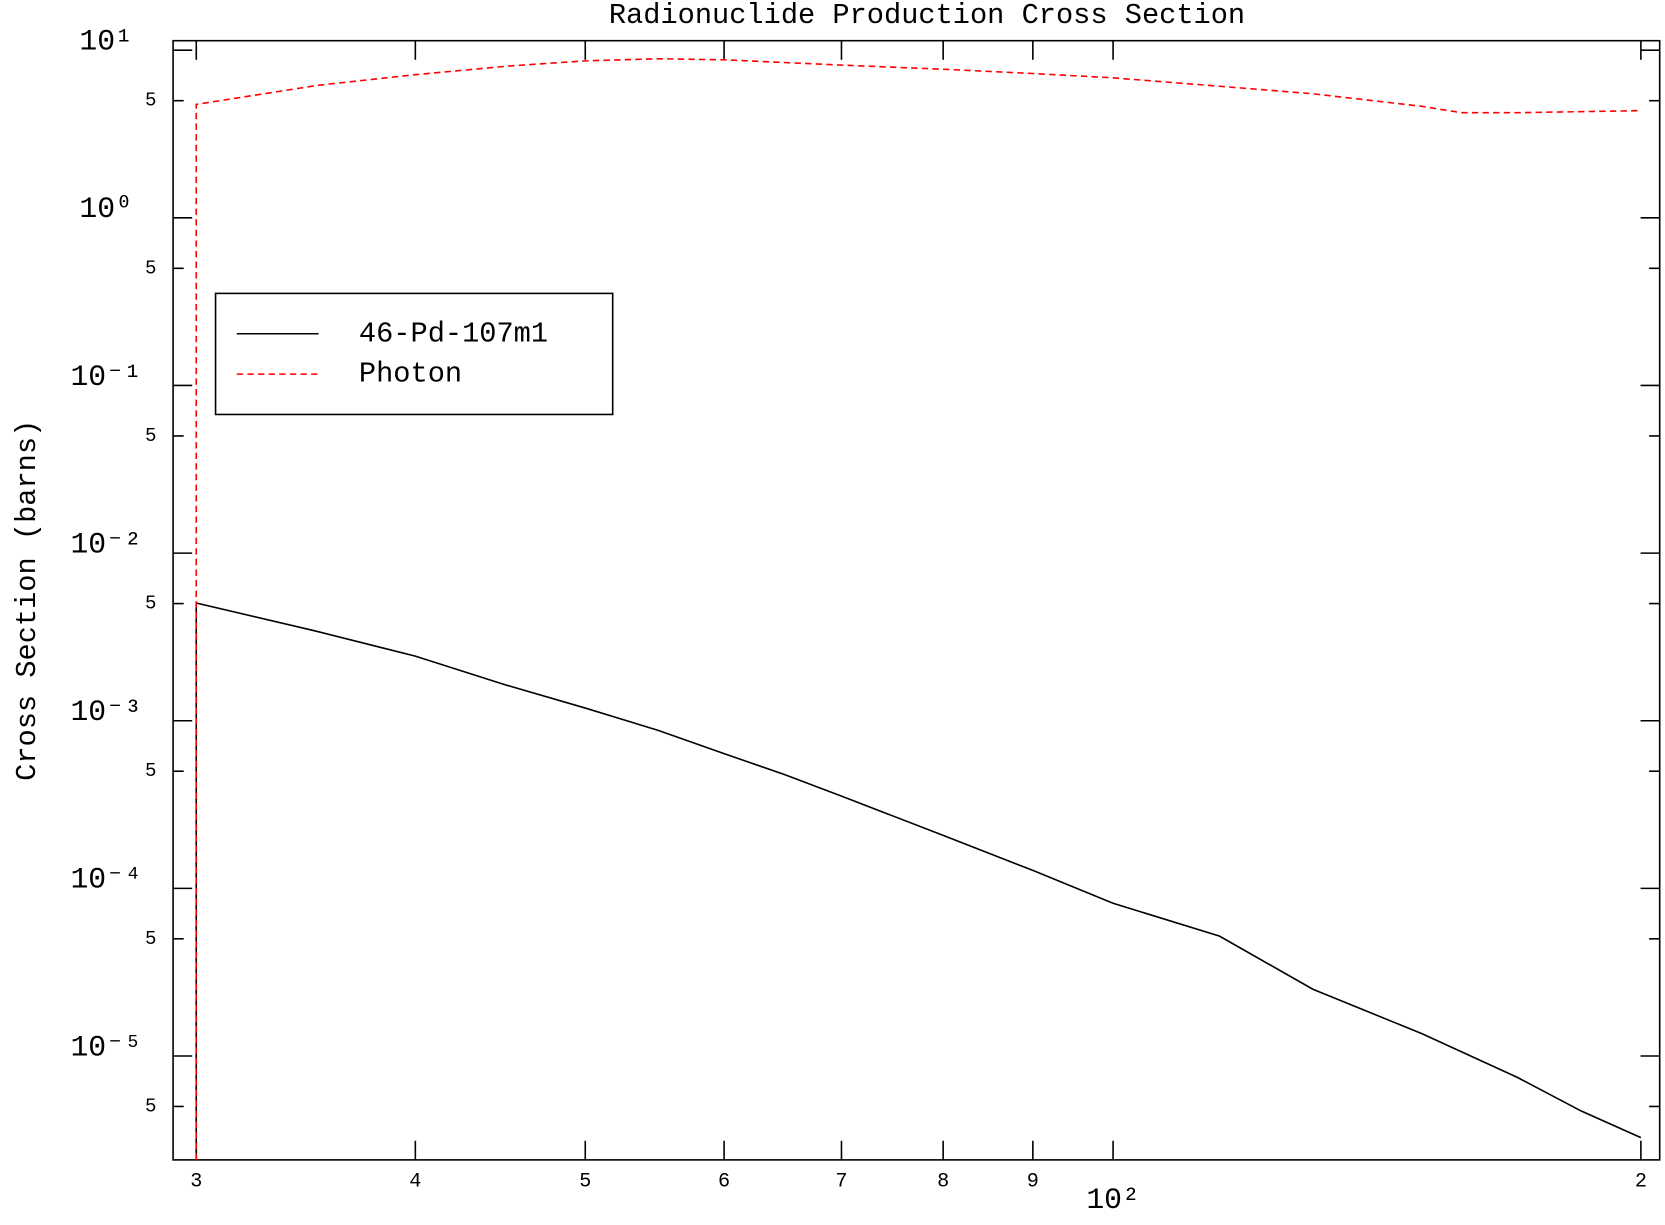  Describe the element at coordinates (1641, 1181) in the screenshot. I see `x-tick-label: 2` at that location.